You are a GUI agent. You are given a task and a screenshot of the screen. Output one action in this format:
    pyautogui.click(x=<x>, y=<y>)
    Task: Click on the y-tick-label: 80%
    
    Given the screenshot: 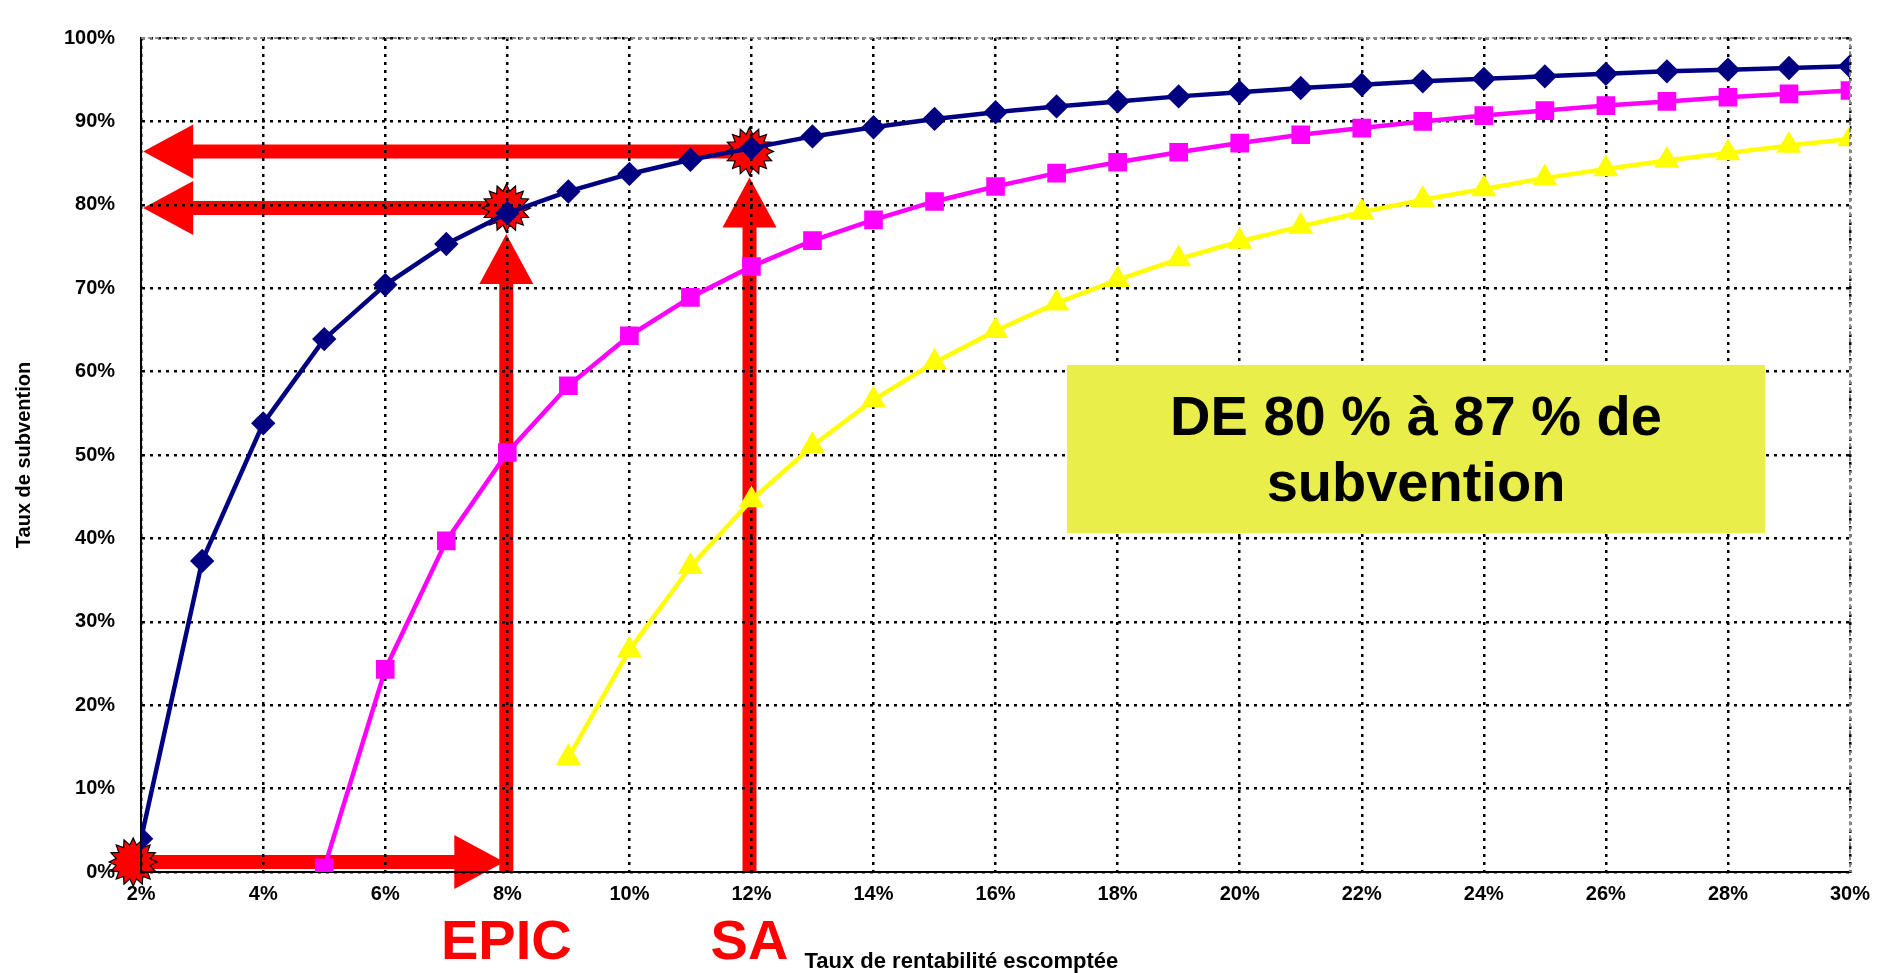 What is the action you would take?
    pyautogui.click(x=95, y=203)
    